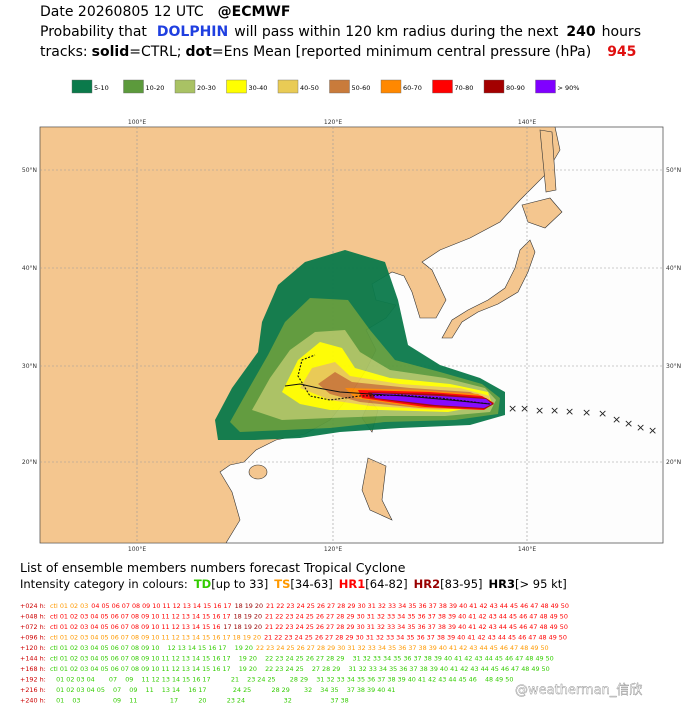  Describe the element at coordinates (461, 584) in the screenshot. I see `category-range: [83-95]` at that location.